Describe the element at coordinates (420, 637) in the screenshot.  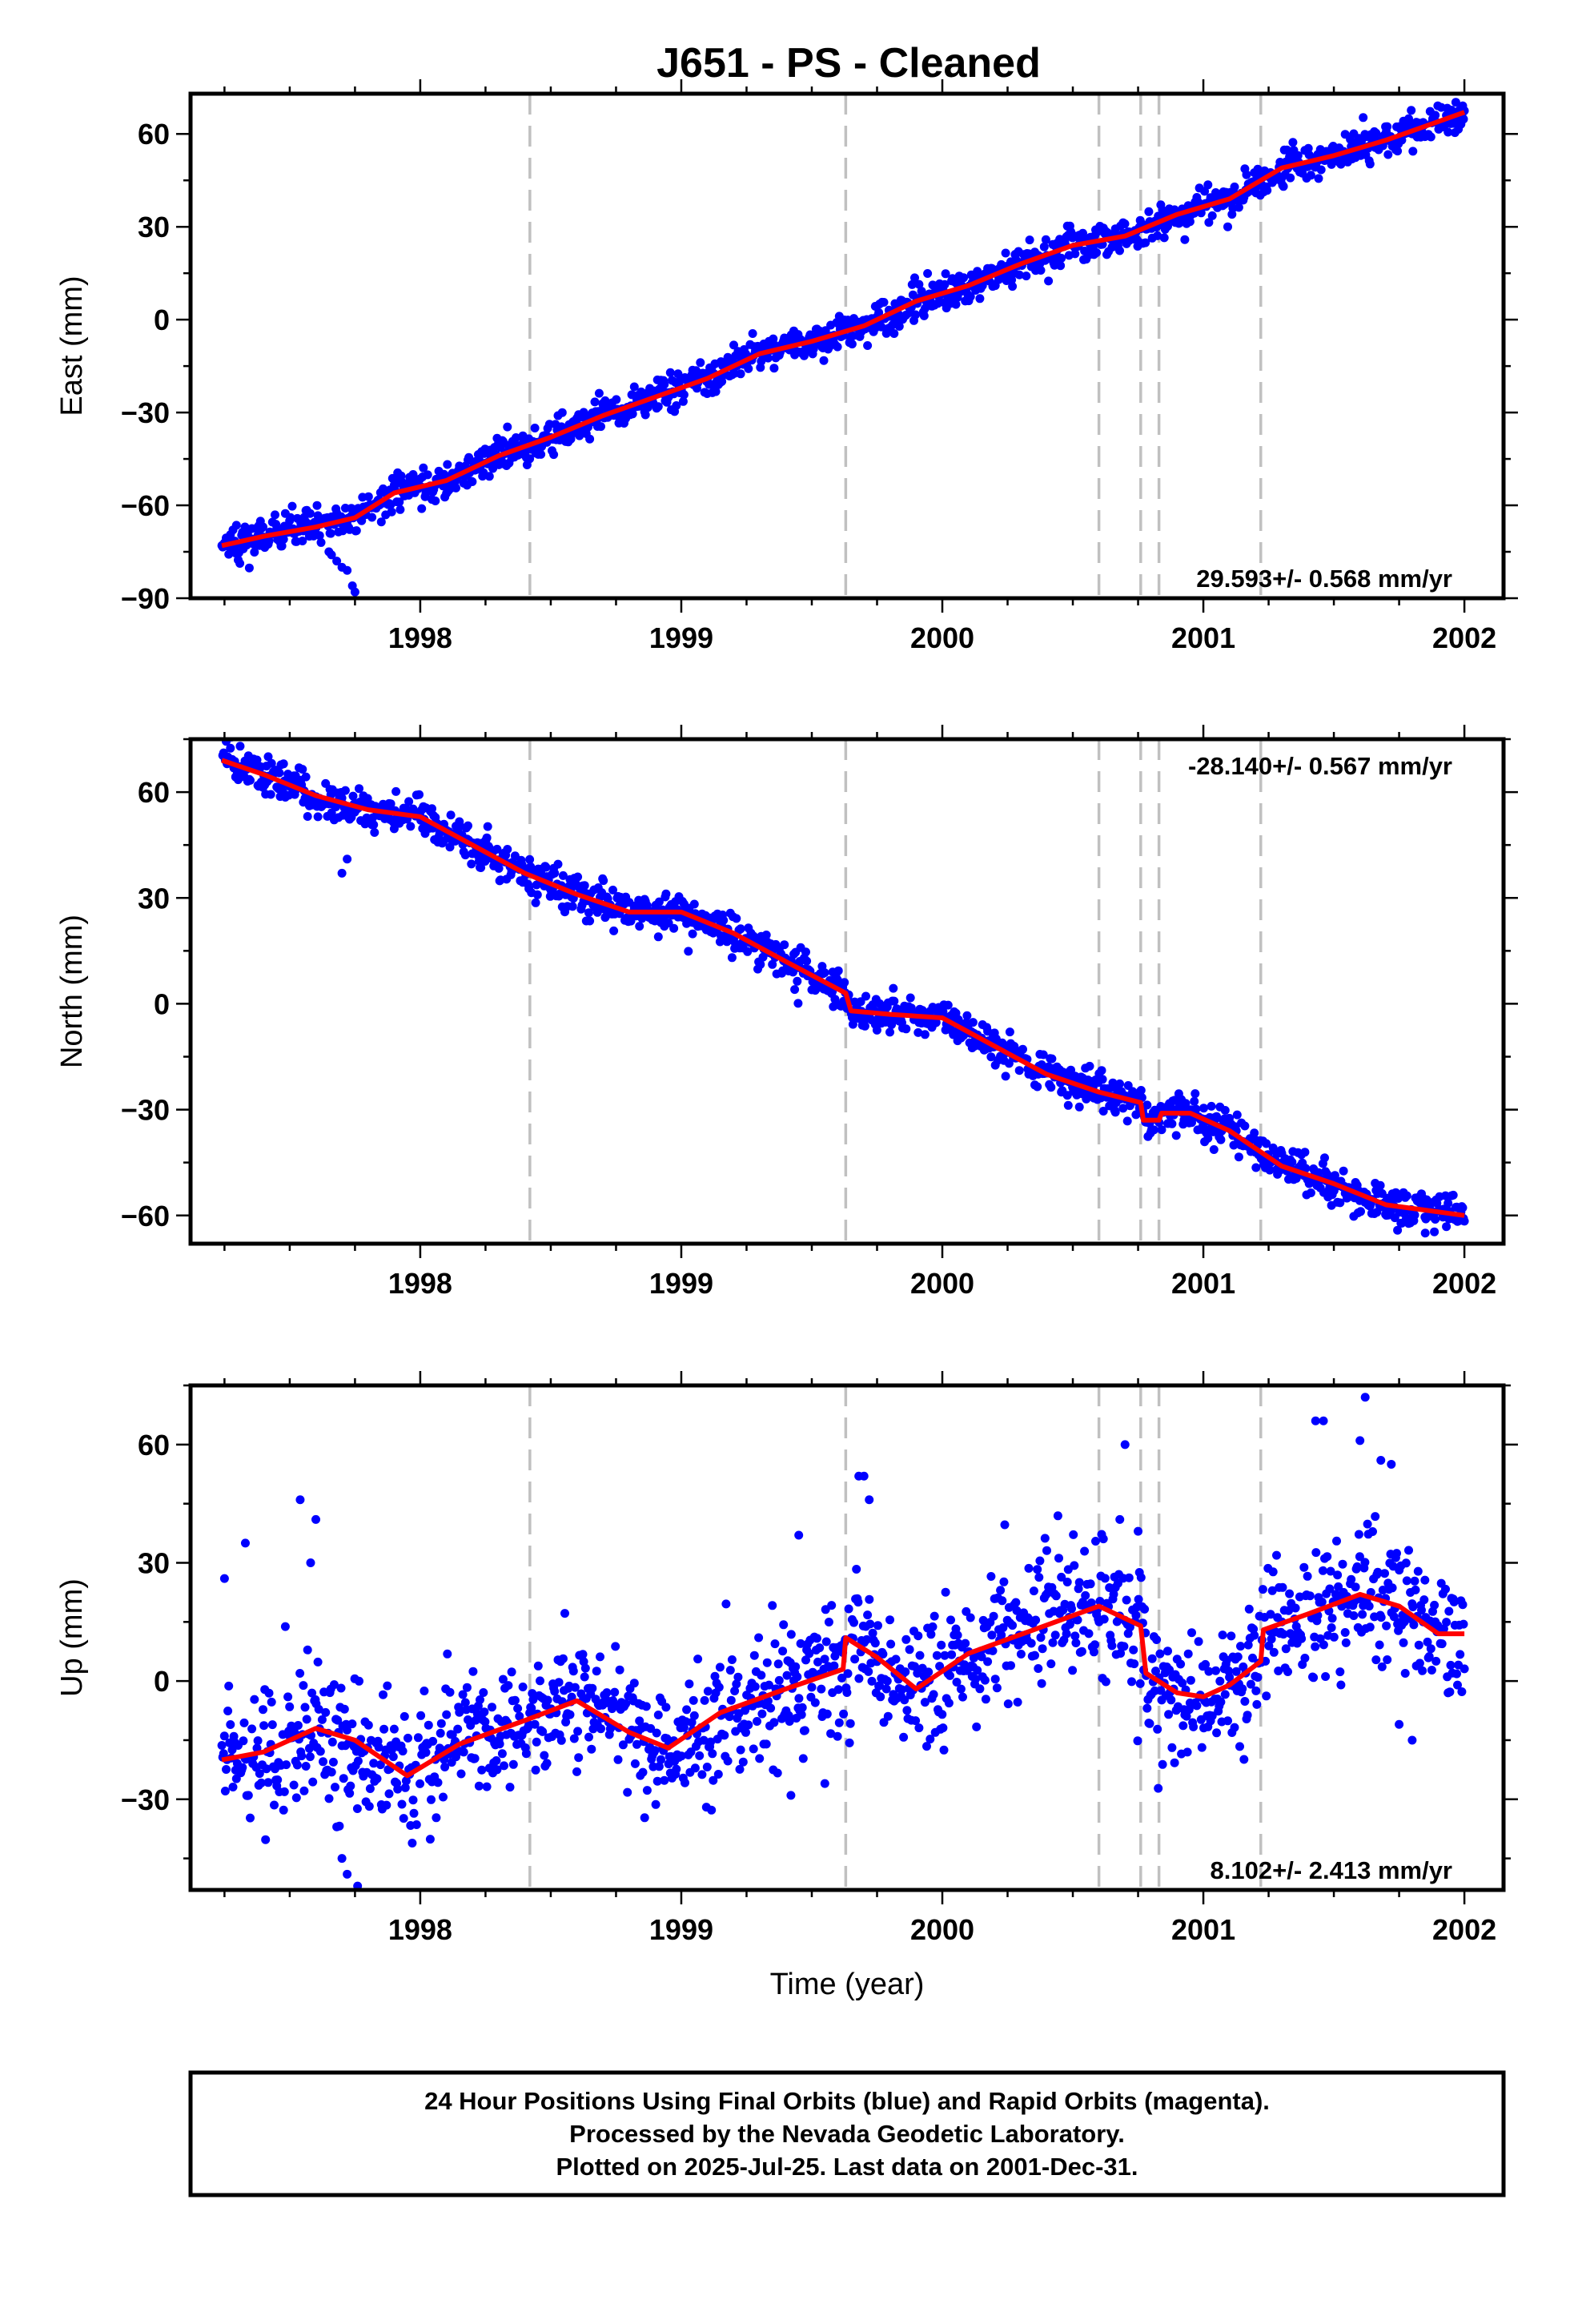
I see `x-tick-label: 1998` at that location.